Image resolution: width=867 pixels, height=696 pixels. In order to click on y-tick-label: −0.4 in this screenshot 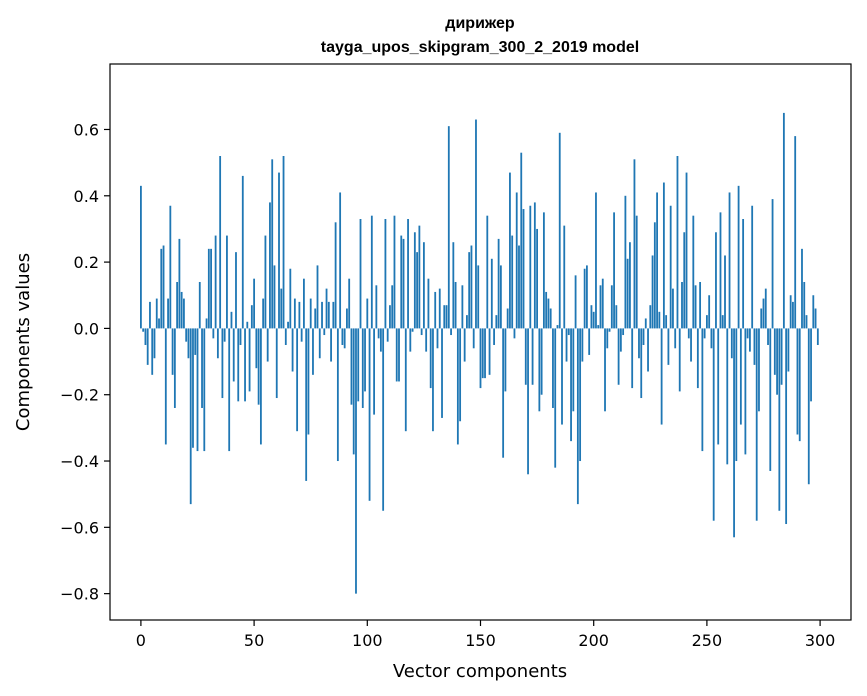, I will do `click(79, 461)`.